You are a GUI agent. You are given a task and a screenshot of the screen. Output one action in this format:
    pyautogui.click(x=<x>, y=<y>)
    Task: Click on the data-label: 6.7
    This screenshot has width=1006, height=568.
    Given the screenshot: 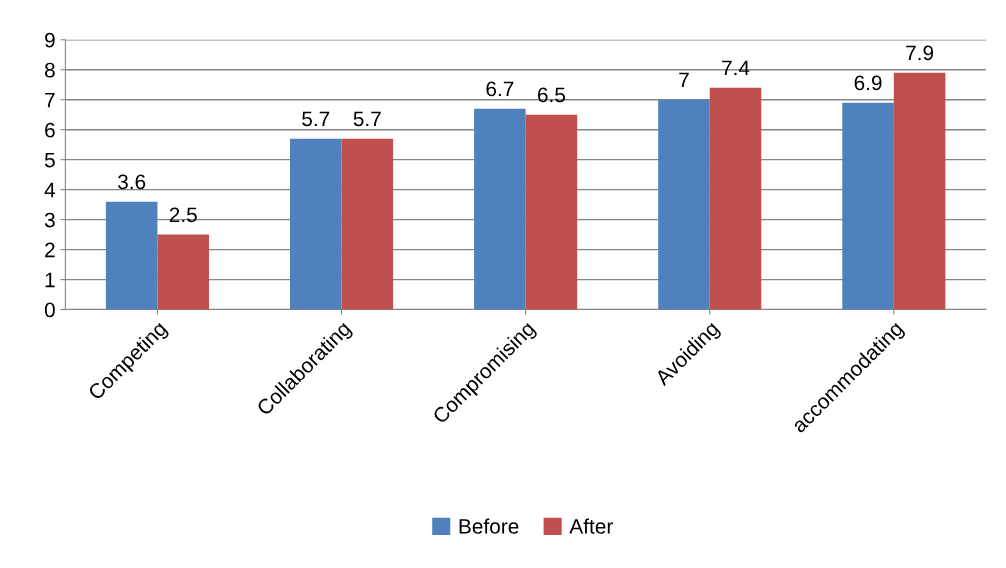 What is the action you would take?
    pyautogui.click(x=500, y=89)
    